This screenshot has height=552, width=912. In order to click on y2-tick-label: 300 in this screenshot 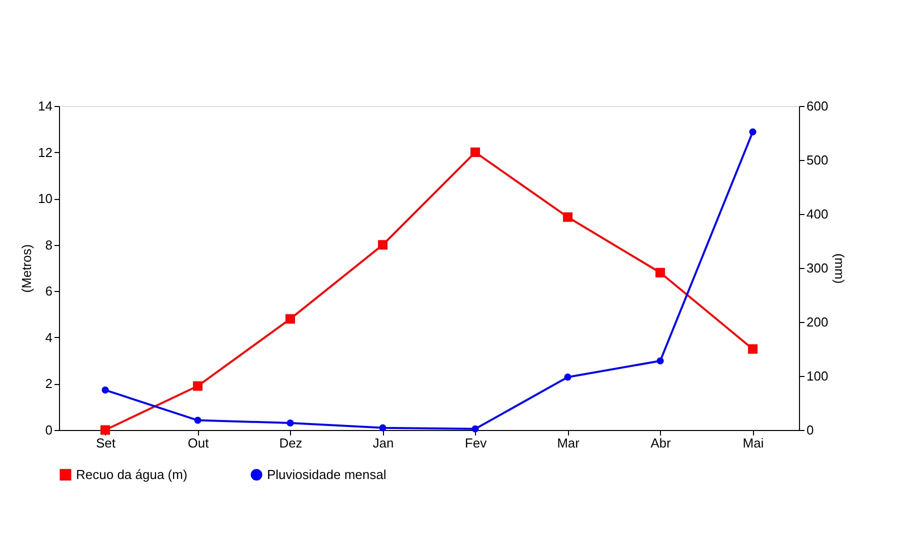, I will do `click(817, 268)`.